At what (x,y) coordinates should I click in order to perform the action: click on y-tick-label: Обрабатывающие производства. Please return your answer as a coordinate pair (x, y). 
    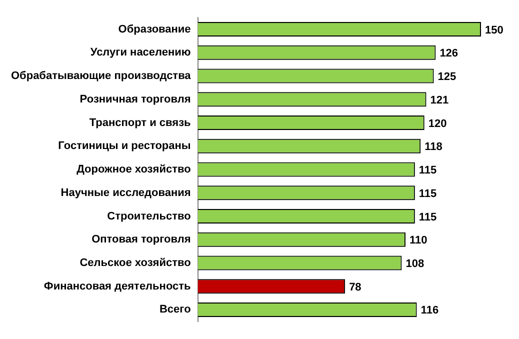
    Looking at the image, I should click on (101, 76).